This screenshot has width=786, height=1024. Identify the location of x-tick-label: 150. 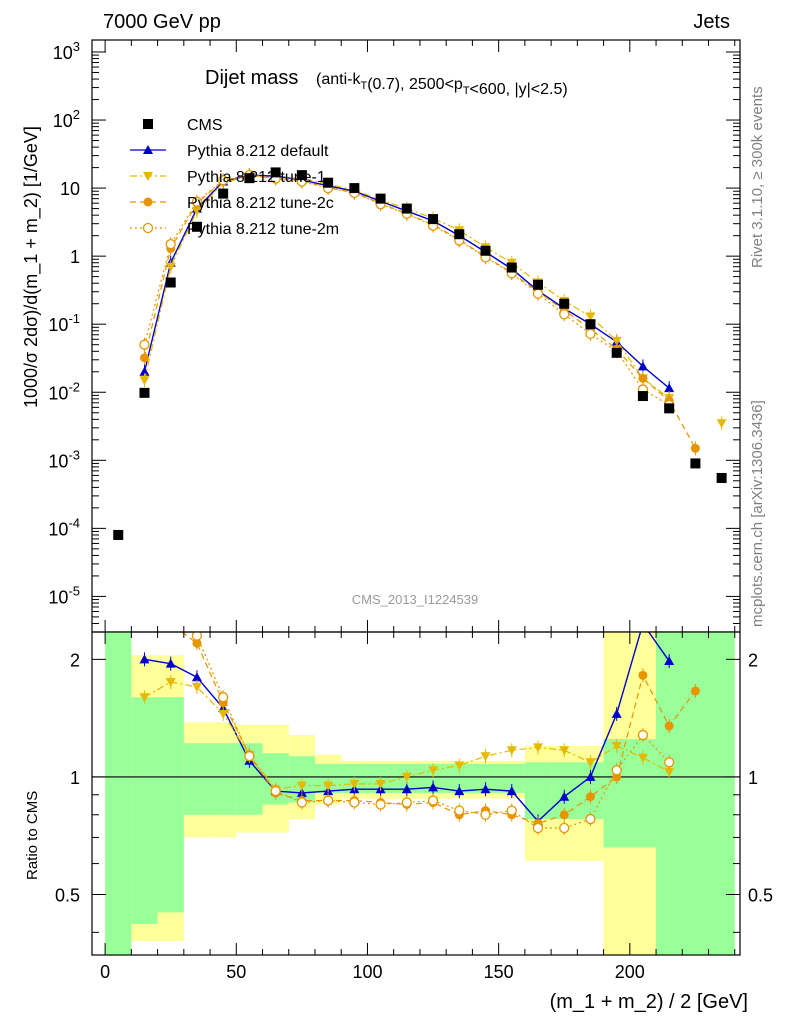
(499, 972).